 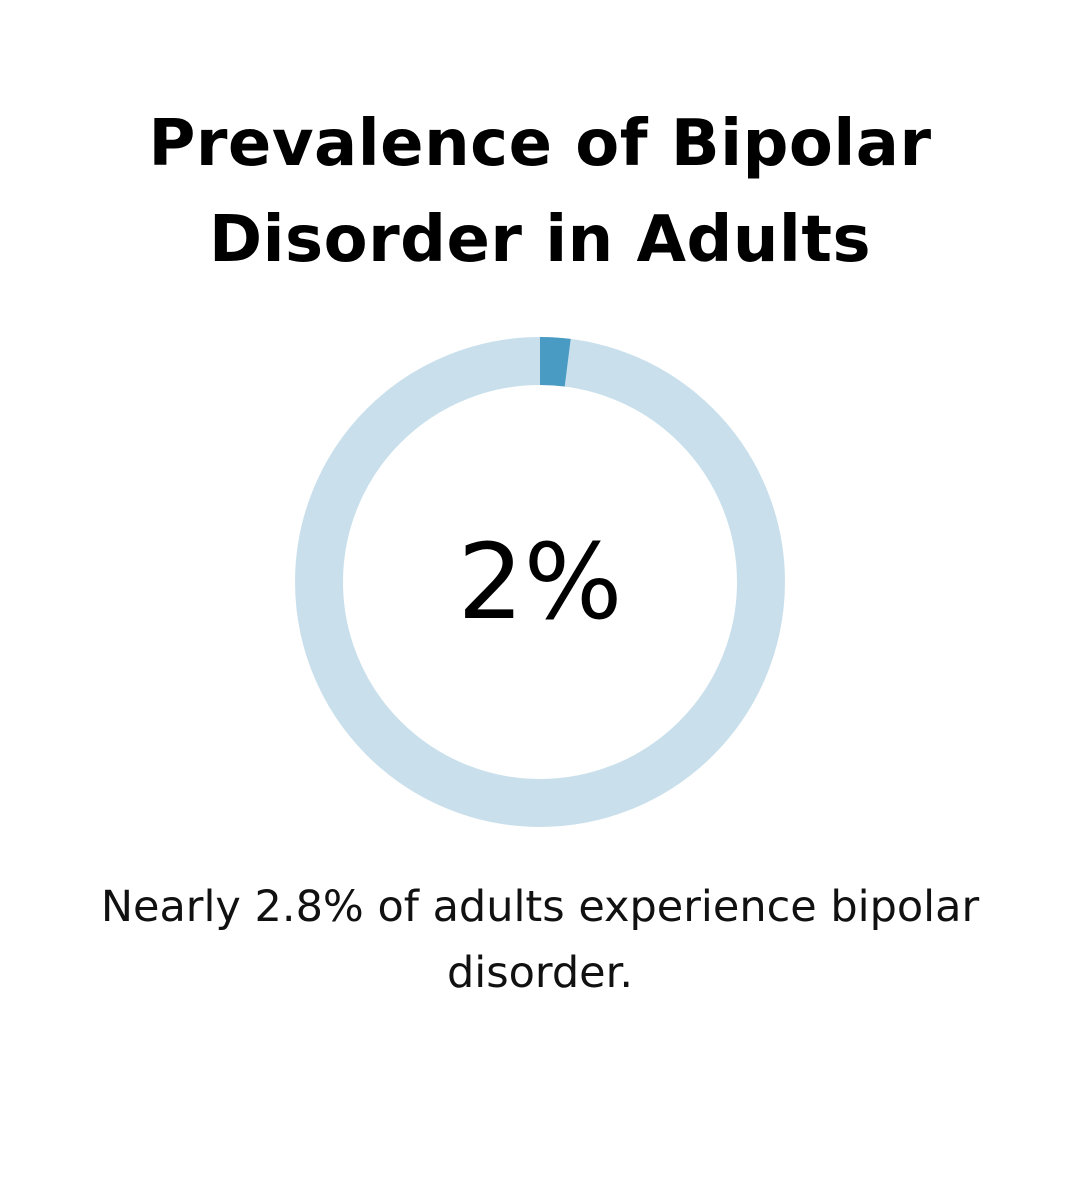 I want to click on center-value-label: 2%, so click(x=540, y=582).